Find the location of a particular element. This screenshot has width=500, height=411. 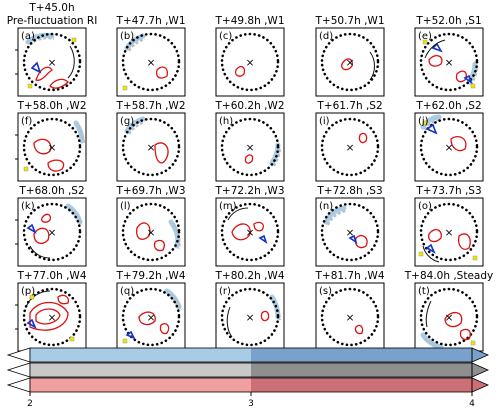

panel-label: (h) is located at coordinates (226, 121).